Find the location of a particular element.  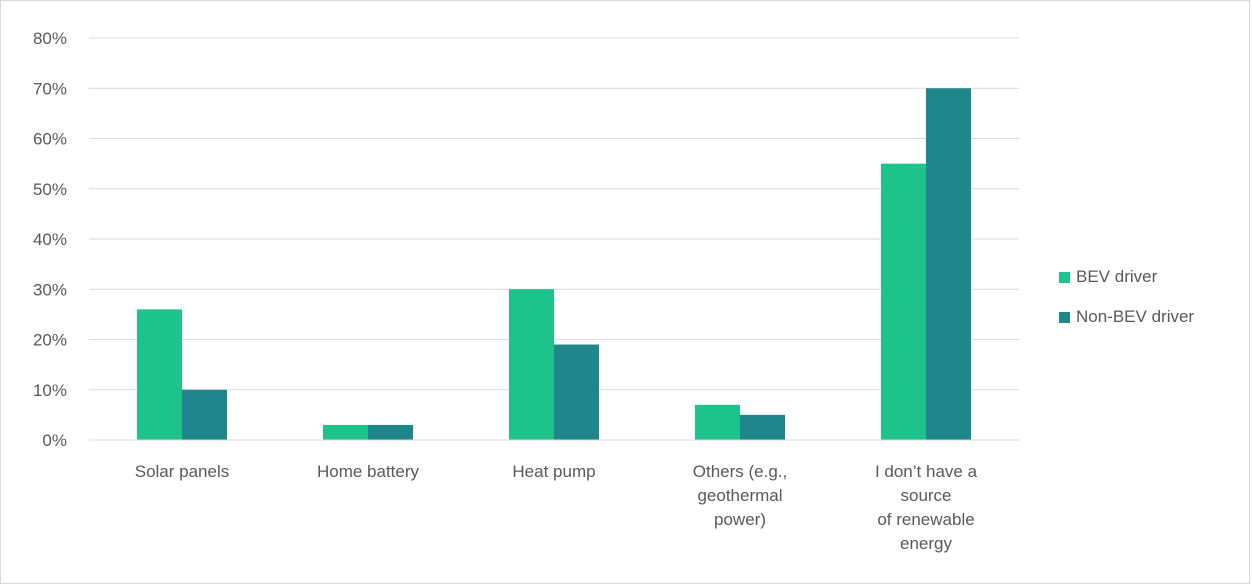

y-tick-label: 20% is located at coordinates (50, 340).